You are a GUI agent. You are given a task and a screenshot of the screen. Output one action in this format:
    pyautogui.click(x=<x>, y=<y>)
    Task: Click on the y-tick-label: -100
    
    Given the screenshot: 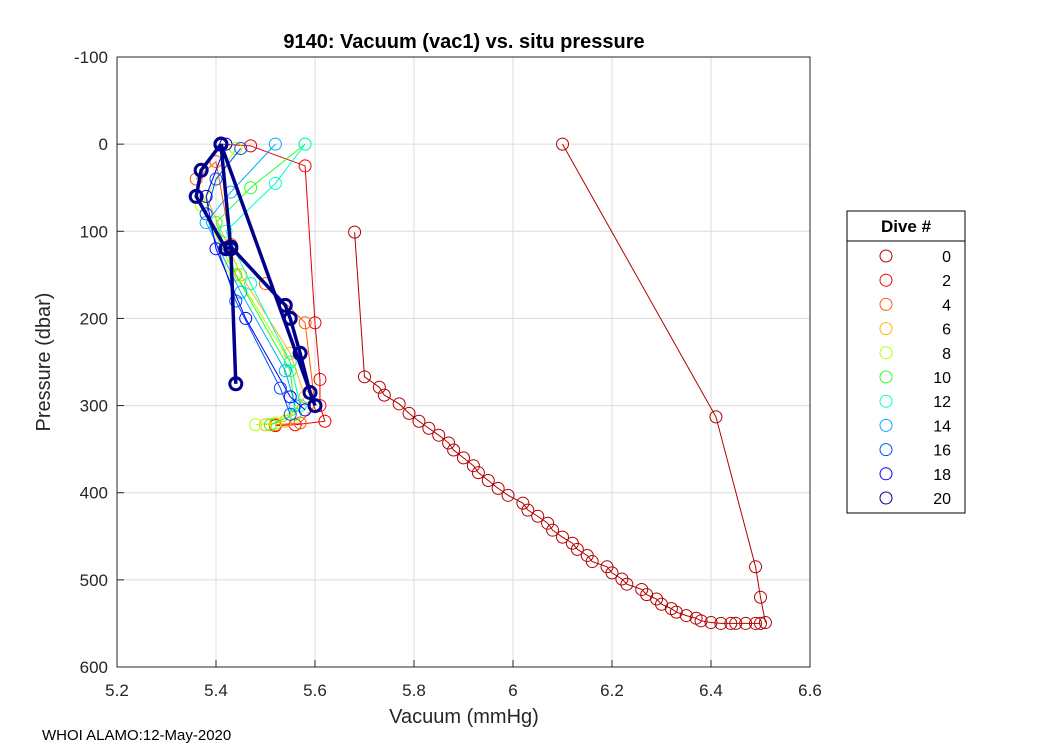 What is the action you would take?
    pyautogui.click(x=91, y=57)
    